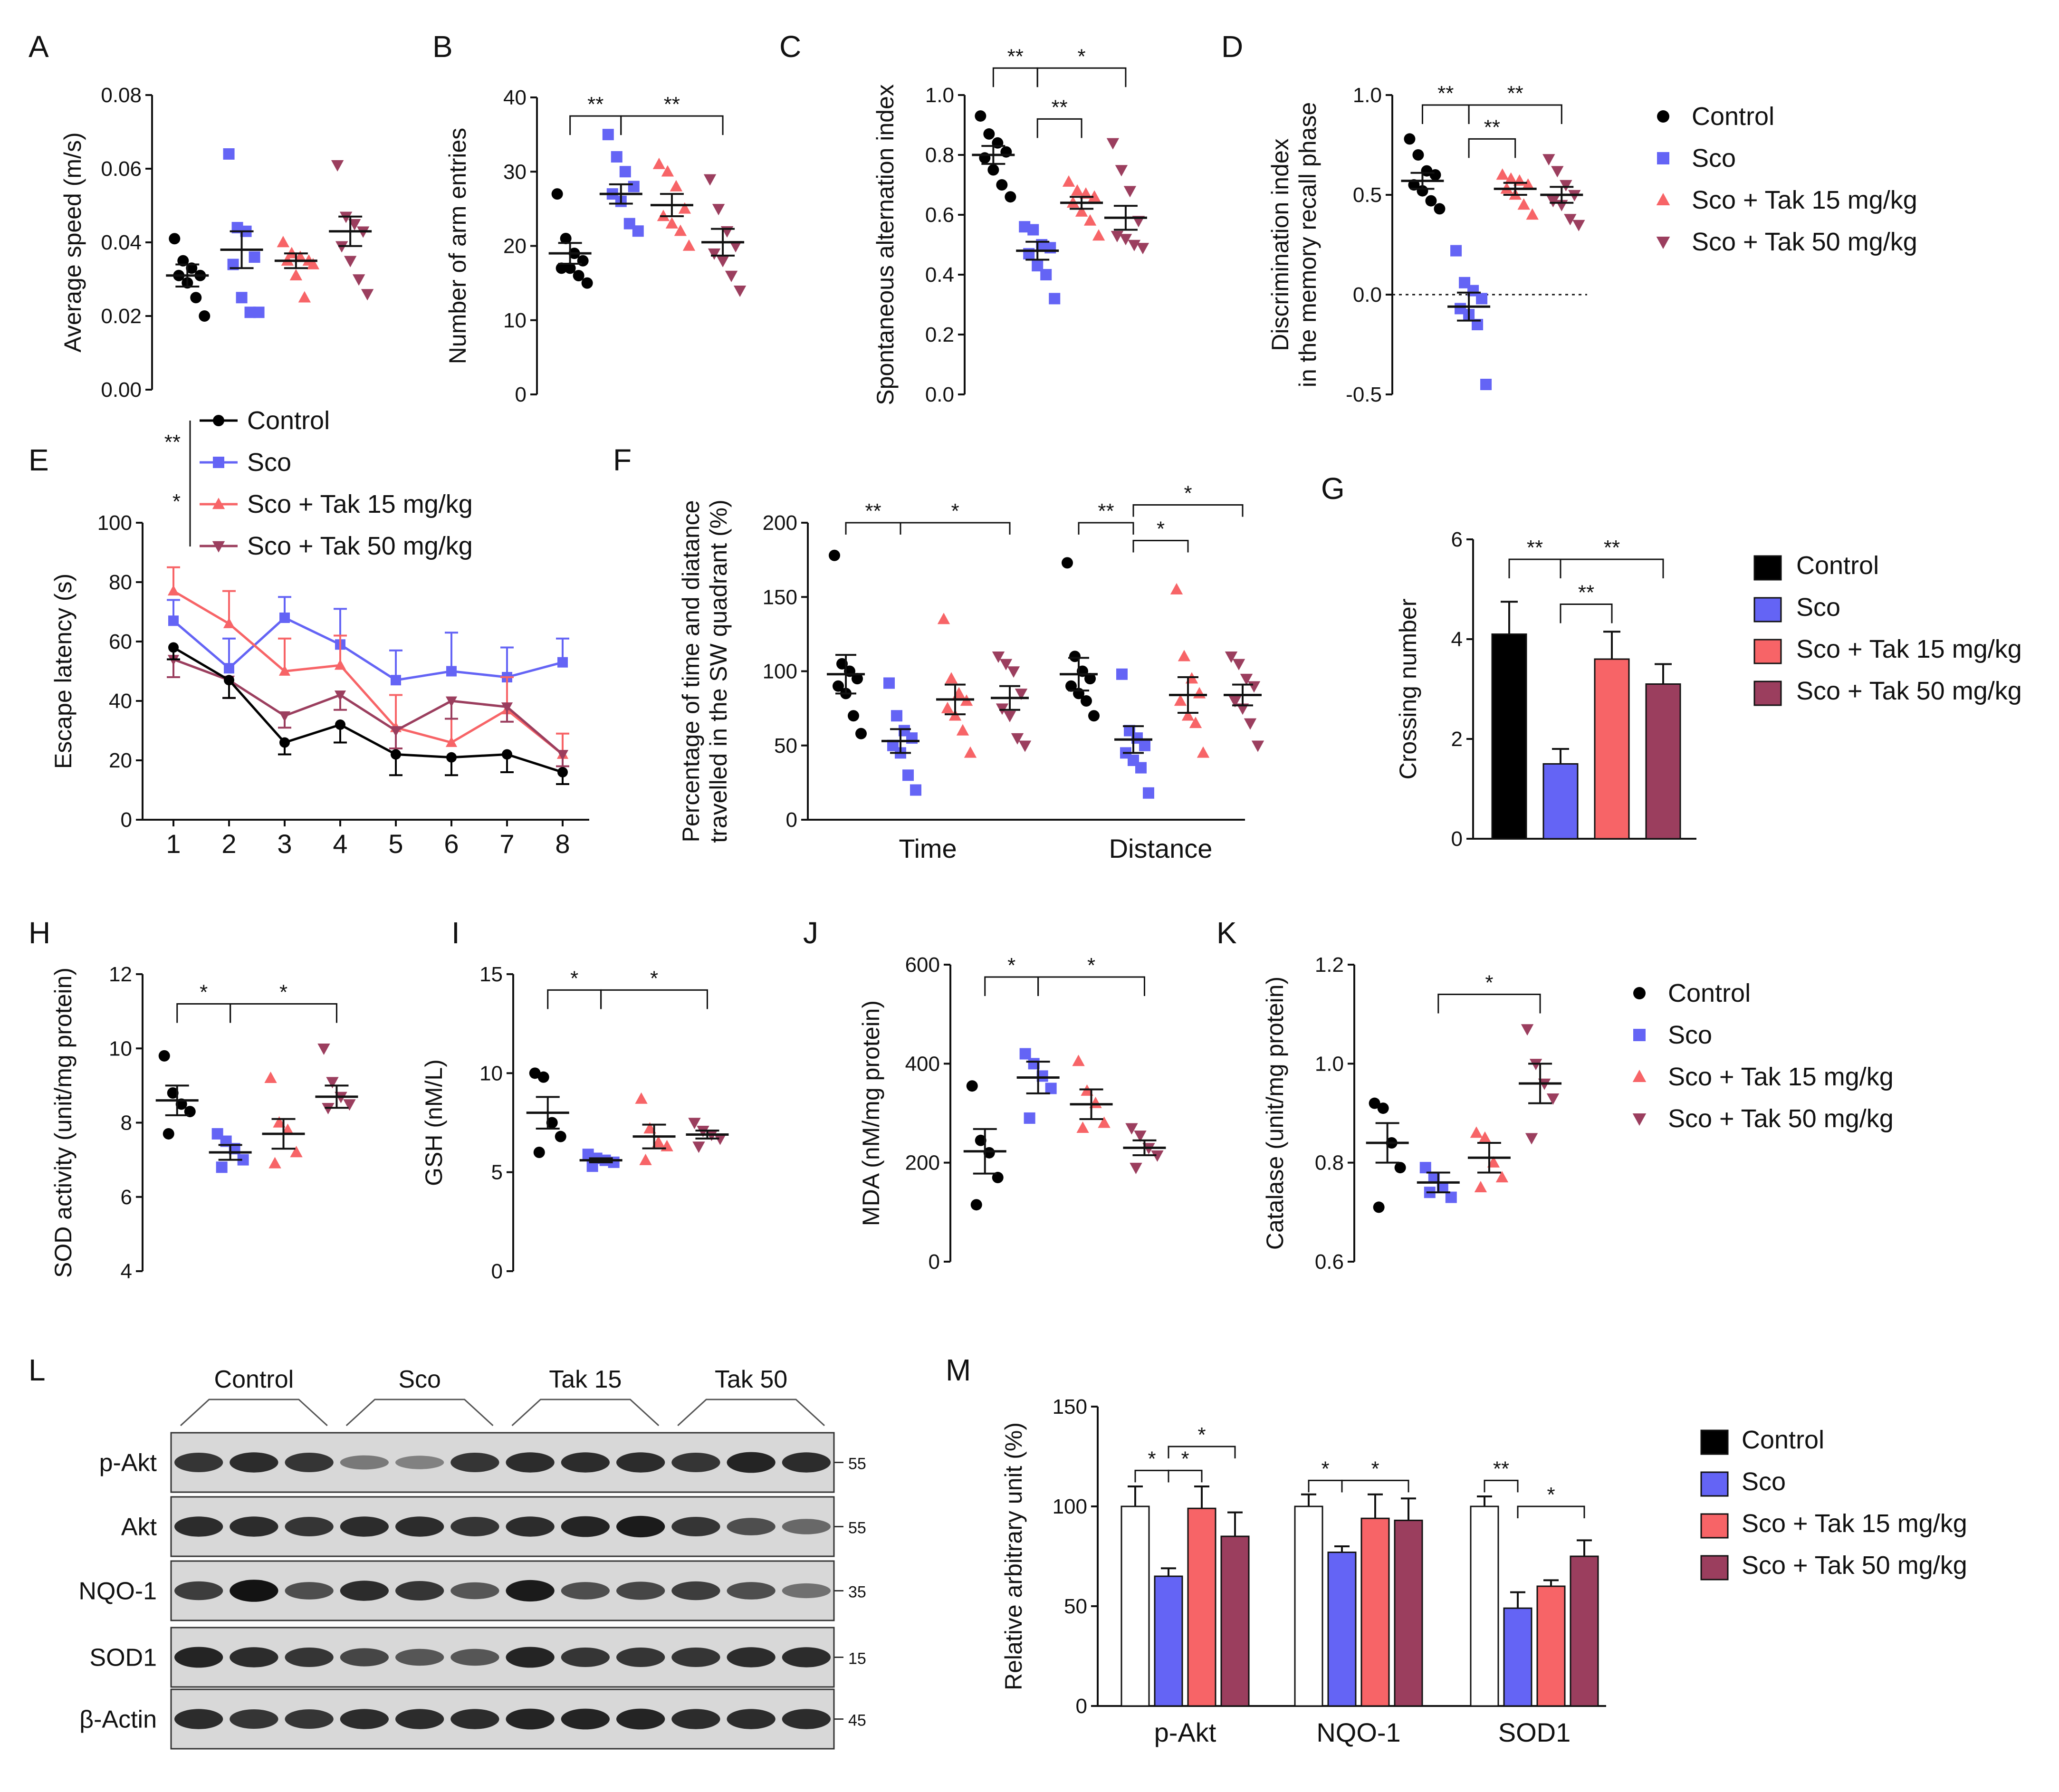  I want to click on y-axis-label: GSH (nM/L), so click(434, 1122).